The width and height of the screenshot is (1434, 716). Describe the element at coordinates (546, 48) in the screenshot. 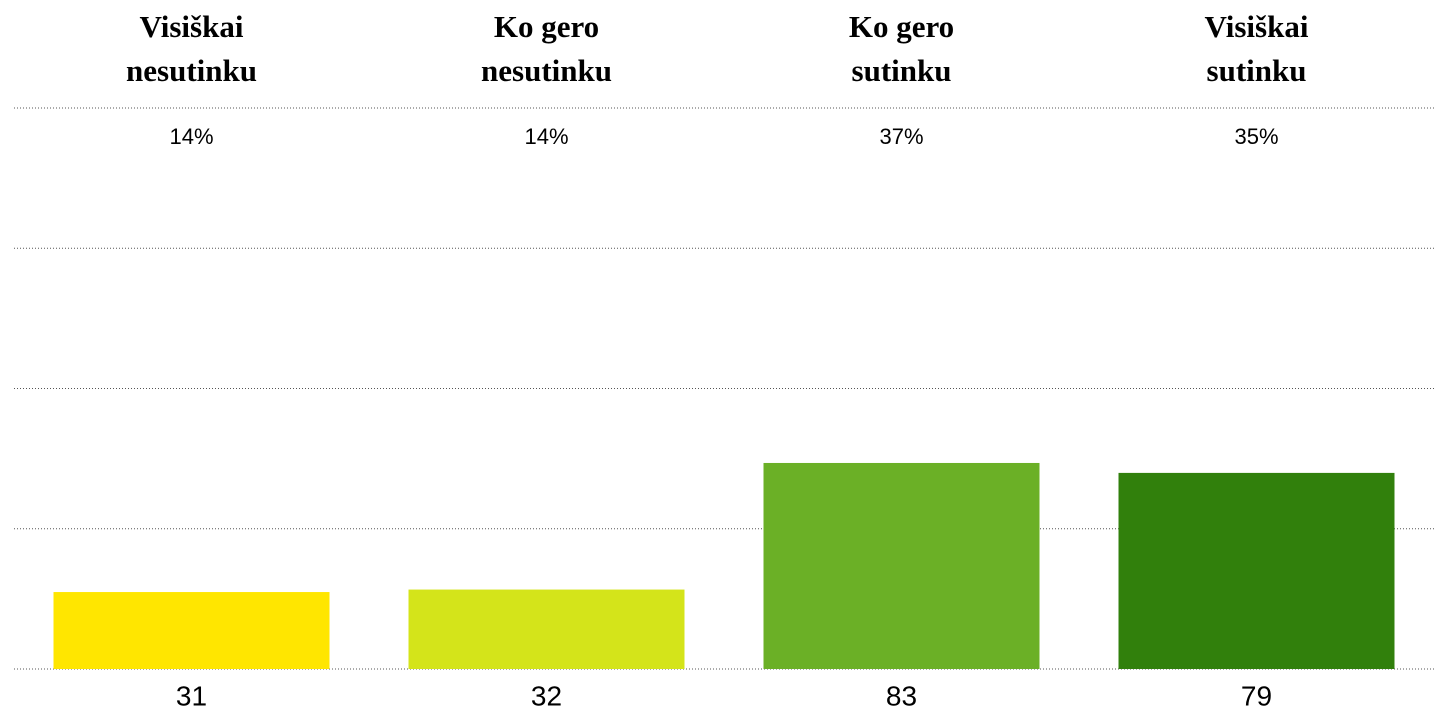

I see `category-label: Ko gero nesutinku` at that location.